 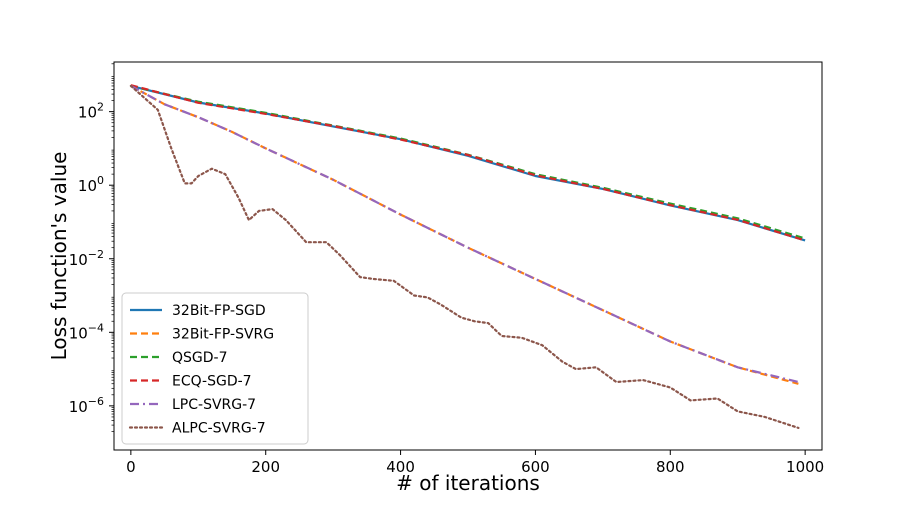 I want to click on legend-label: LPC-SVRG-7, so click(x=214, y=405).